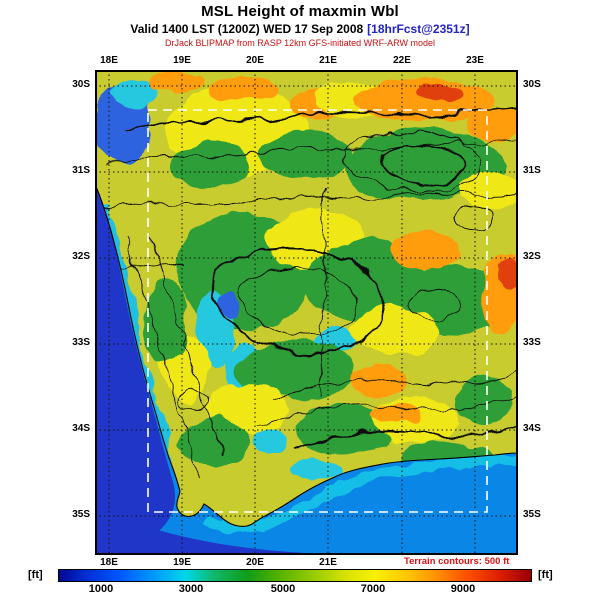 The width and height of the screenshot is (600, 600). I want to click on lat-label-right-34s: 34S, so click(532, 428).